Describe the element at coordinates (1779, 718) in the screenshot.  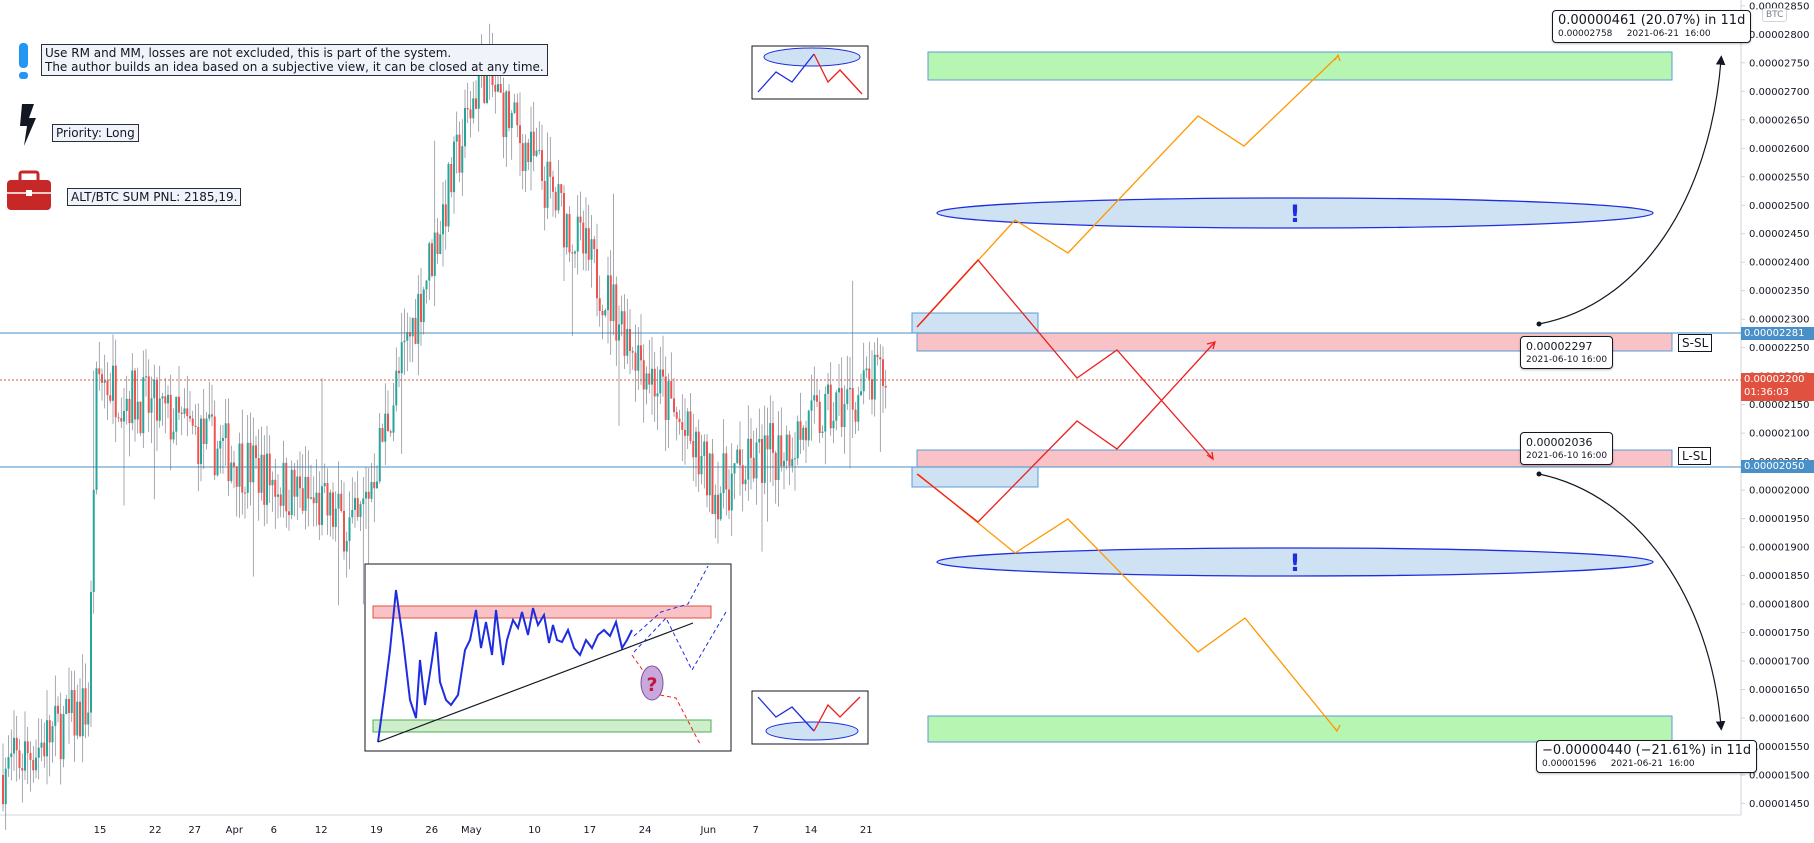
I see `y-tick-label: 0.00001600` at that location.